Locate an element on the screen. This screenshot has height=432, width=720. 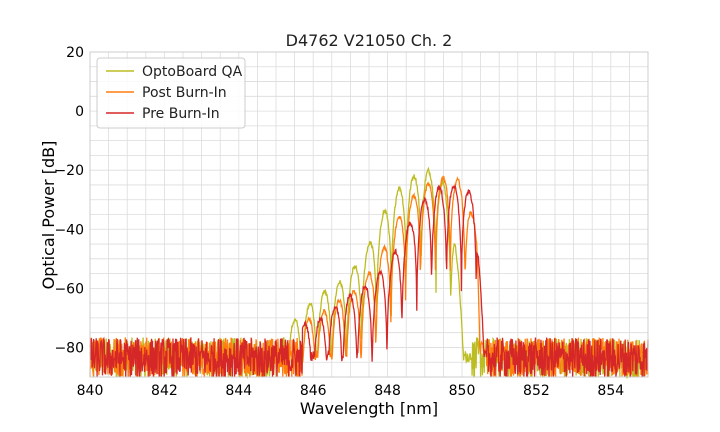
x-tick-label: 846 is located at coordinates (313, 391).